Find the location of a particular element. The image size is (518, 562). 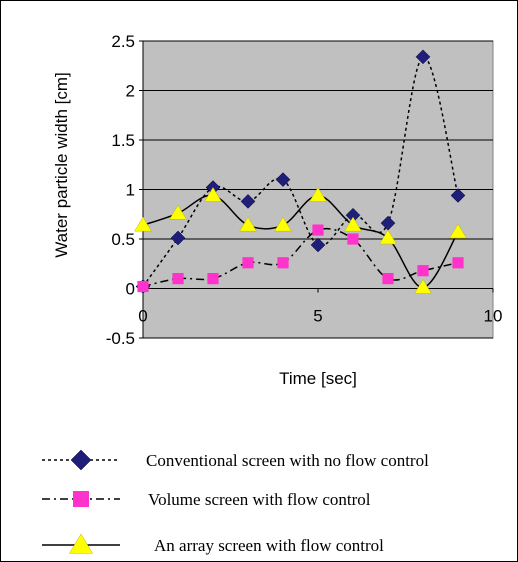

x-tick-label: 0 is located at coordinates (142, 316).